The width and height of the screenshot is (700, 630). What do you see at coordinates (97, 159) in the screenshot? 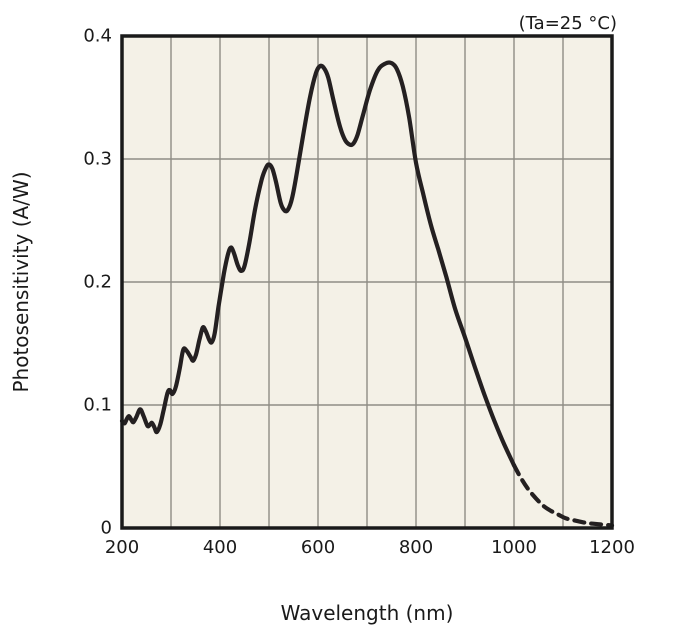
I see `y-tick-label: 0.3` at bounding box center [97, 159].